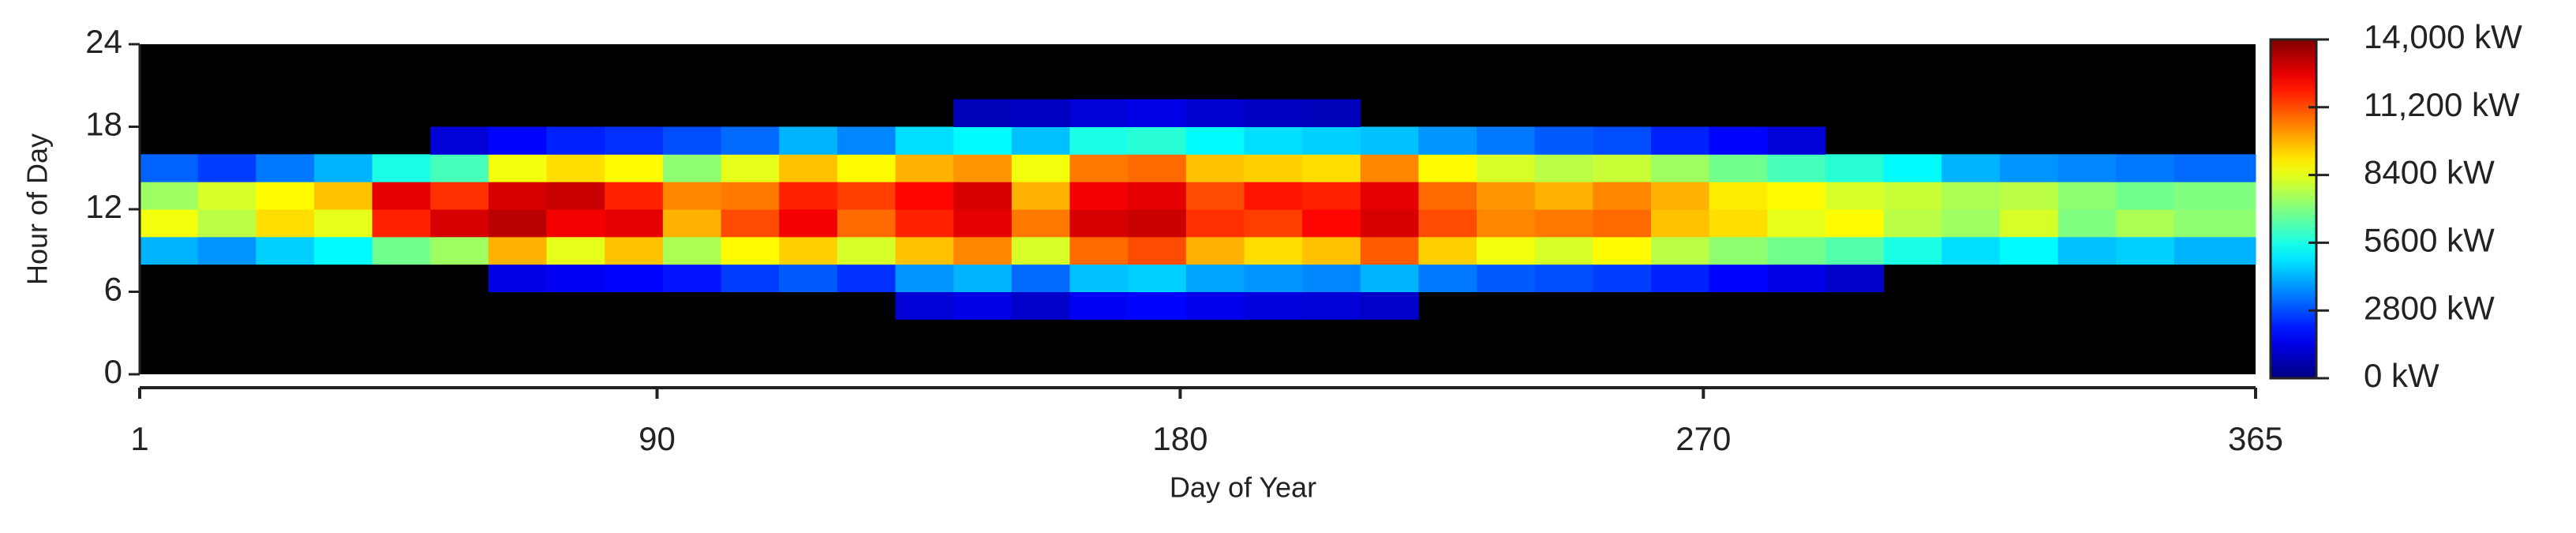  What do you see at coordinates (2255, 439) in the screenshot?
I see `x-tick-label: 365` at bounding box center [2255, 439].